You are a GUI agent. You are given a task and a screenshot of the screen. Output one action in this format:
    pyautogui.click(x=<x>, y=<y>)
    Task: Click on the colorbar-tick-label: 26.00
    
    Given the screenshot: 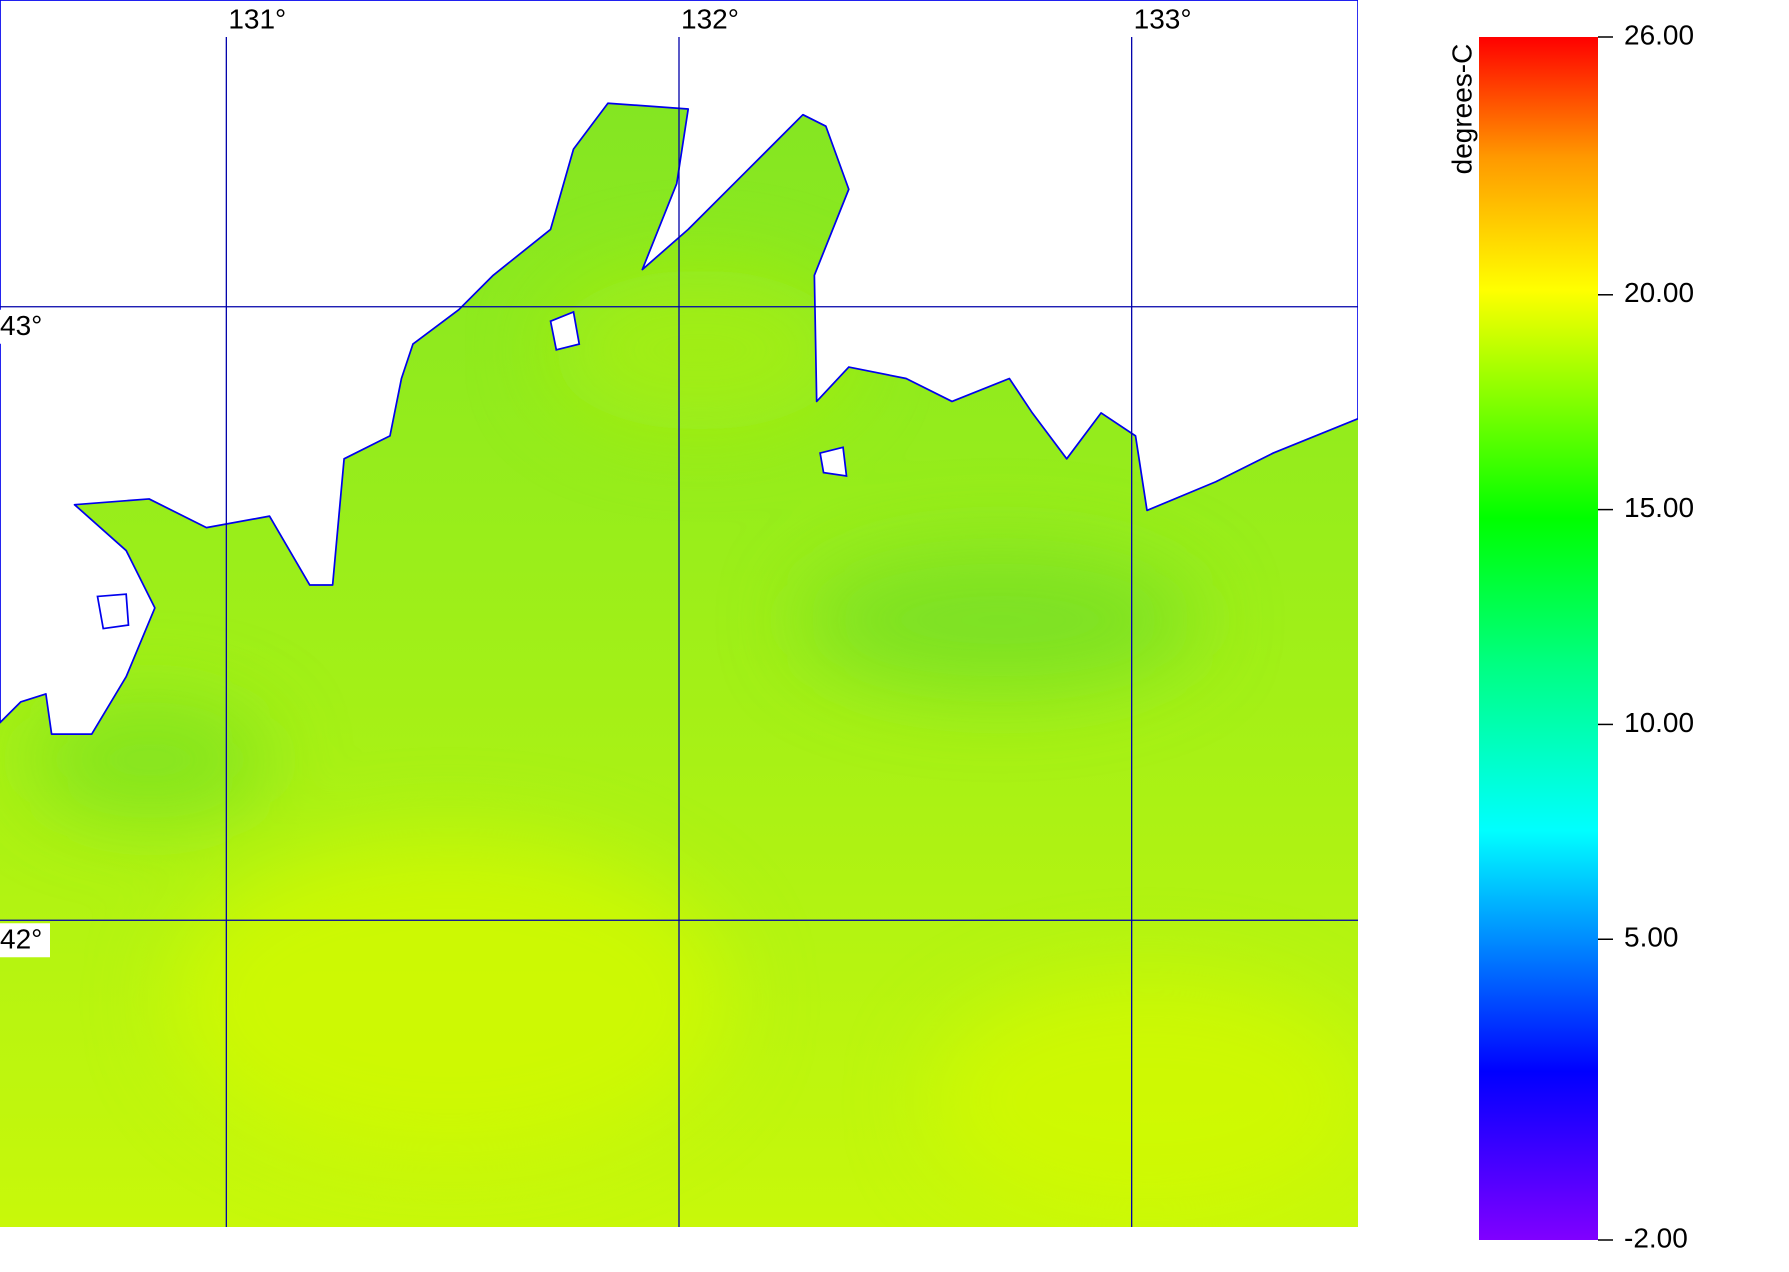 What is the action you would take?
    pyautogui.click(x=1659, y=34)
    